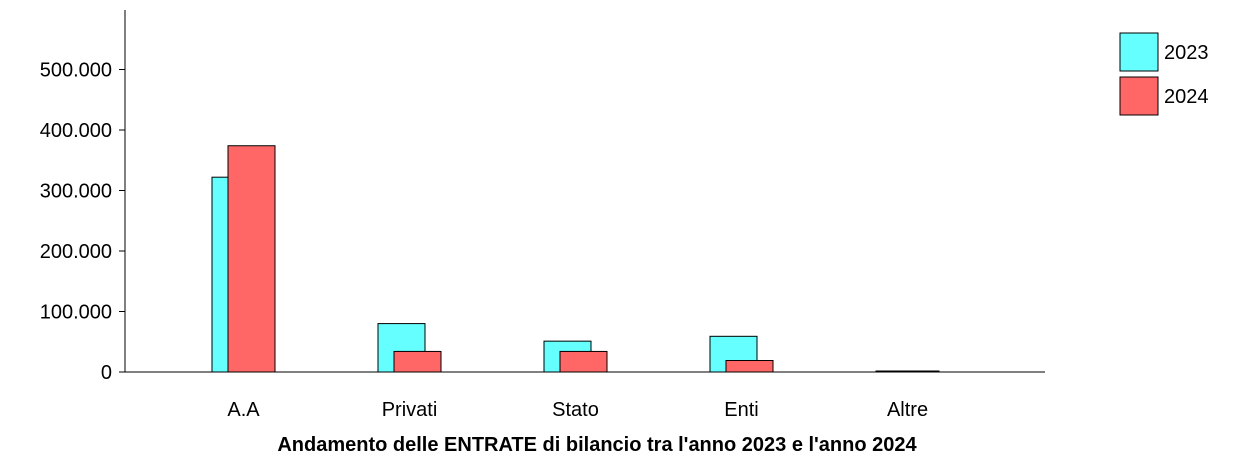 The height and width of the screenshot is (466, 1242). What do you see at coordinates (1186, 53) in the screenshot?
I see `legend-label-2023: 2023` at bounding box center [1186, 53].